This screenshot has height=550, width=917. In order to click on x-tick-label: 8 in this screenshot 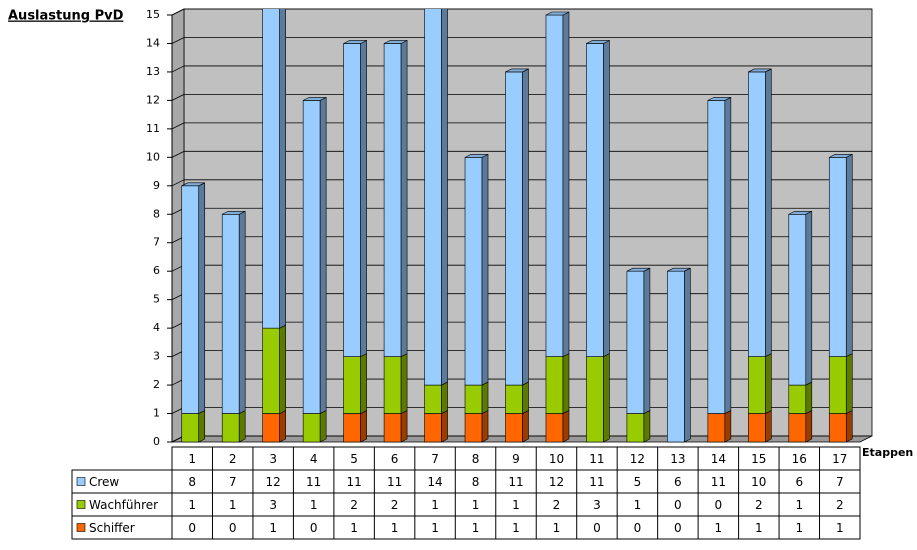, I will do `click(476, 459)`.